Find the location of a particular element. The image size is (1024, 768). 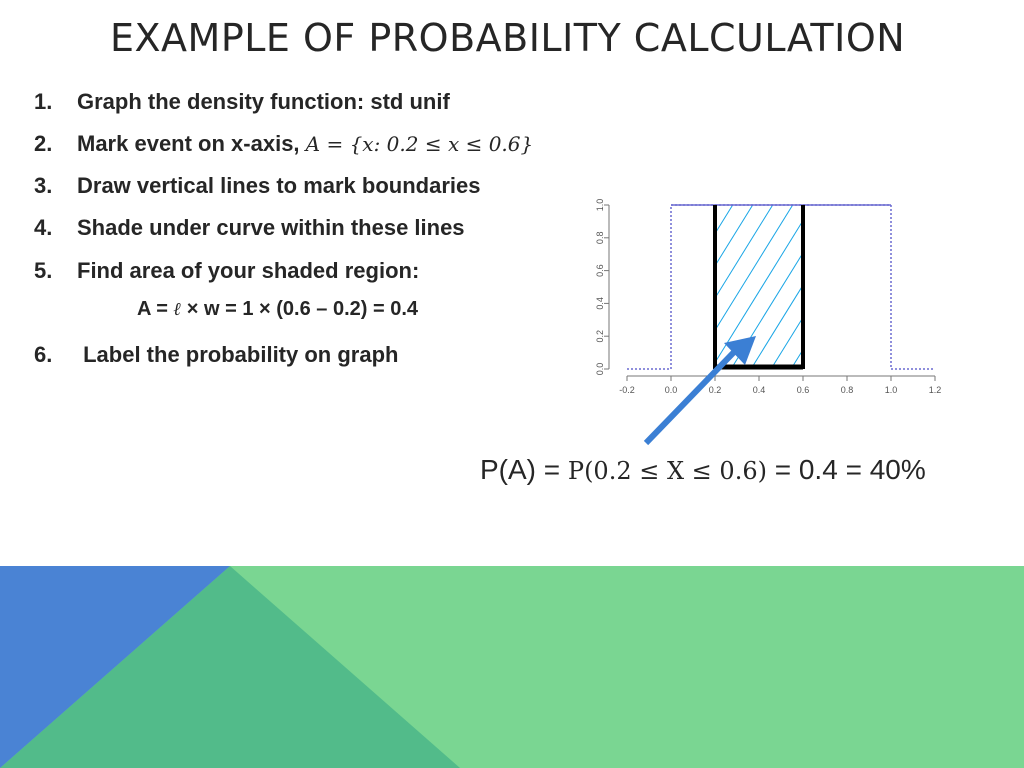

step-text: Draw vertical lines to mark boundaries is located at coordinates (279, 185).